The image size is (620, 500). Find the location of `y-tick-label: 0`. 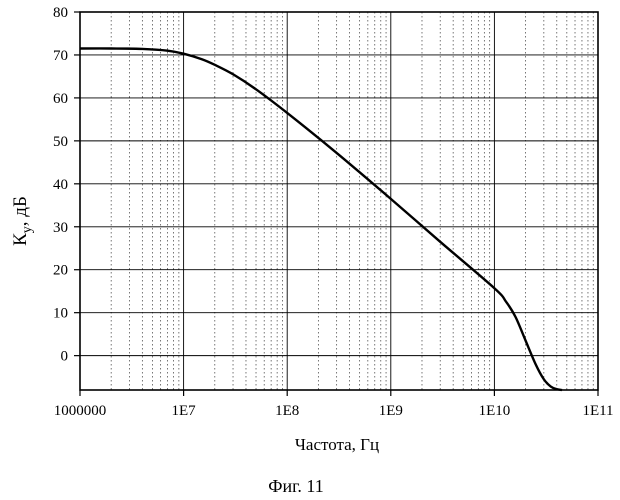

y-tick-label: 0 is located at coordinates (65, 357).